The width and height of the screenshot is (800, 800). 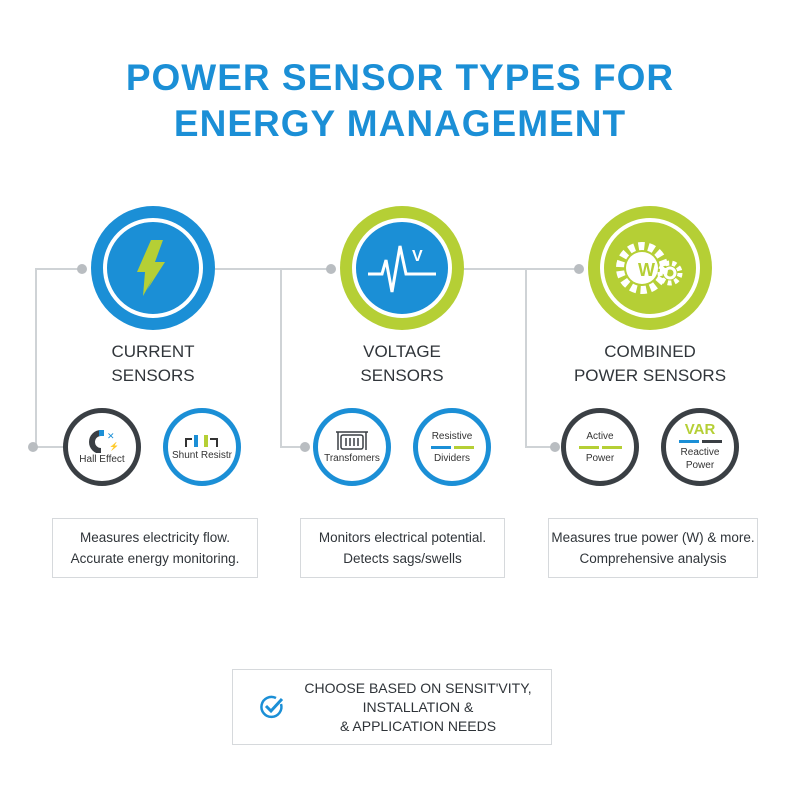 What do you see at coordinates (272, 707) in the screenshot?
I see `check-circle-icon` at bounding box center [272, 707].